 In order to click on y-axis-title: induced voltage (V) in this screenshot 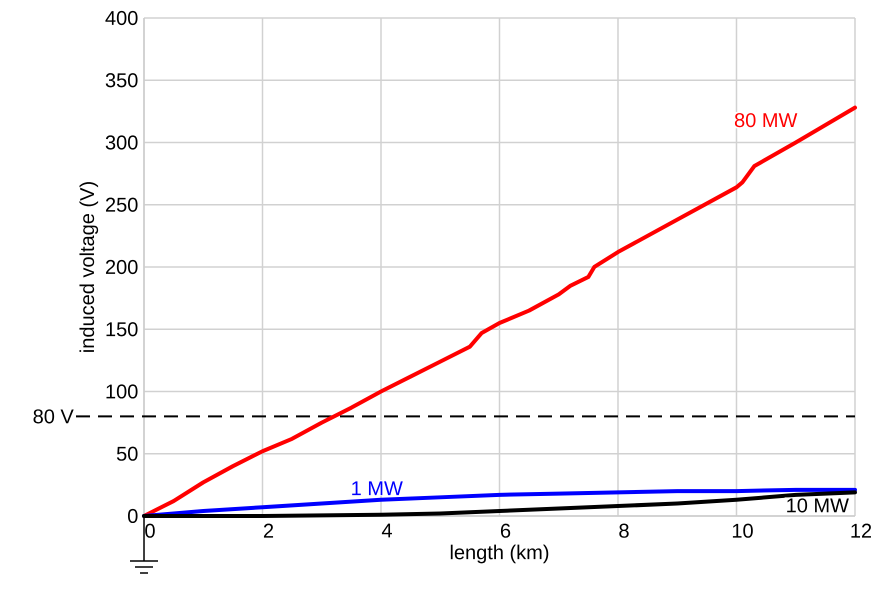, I will do `click(88, 267)`.